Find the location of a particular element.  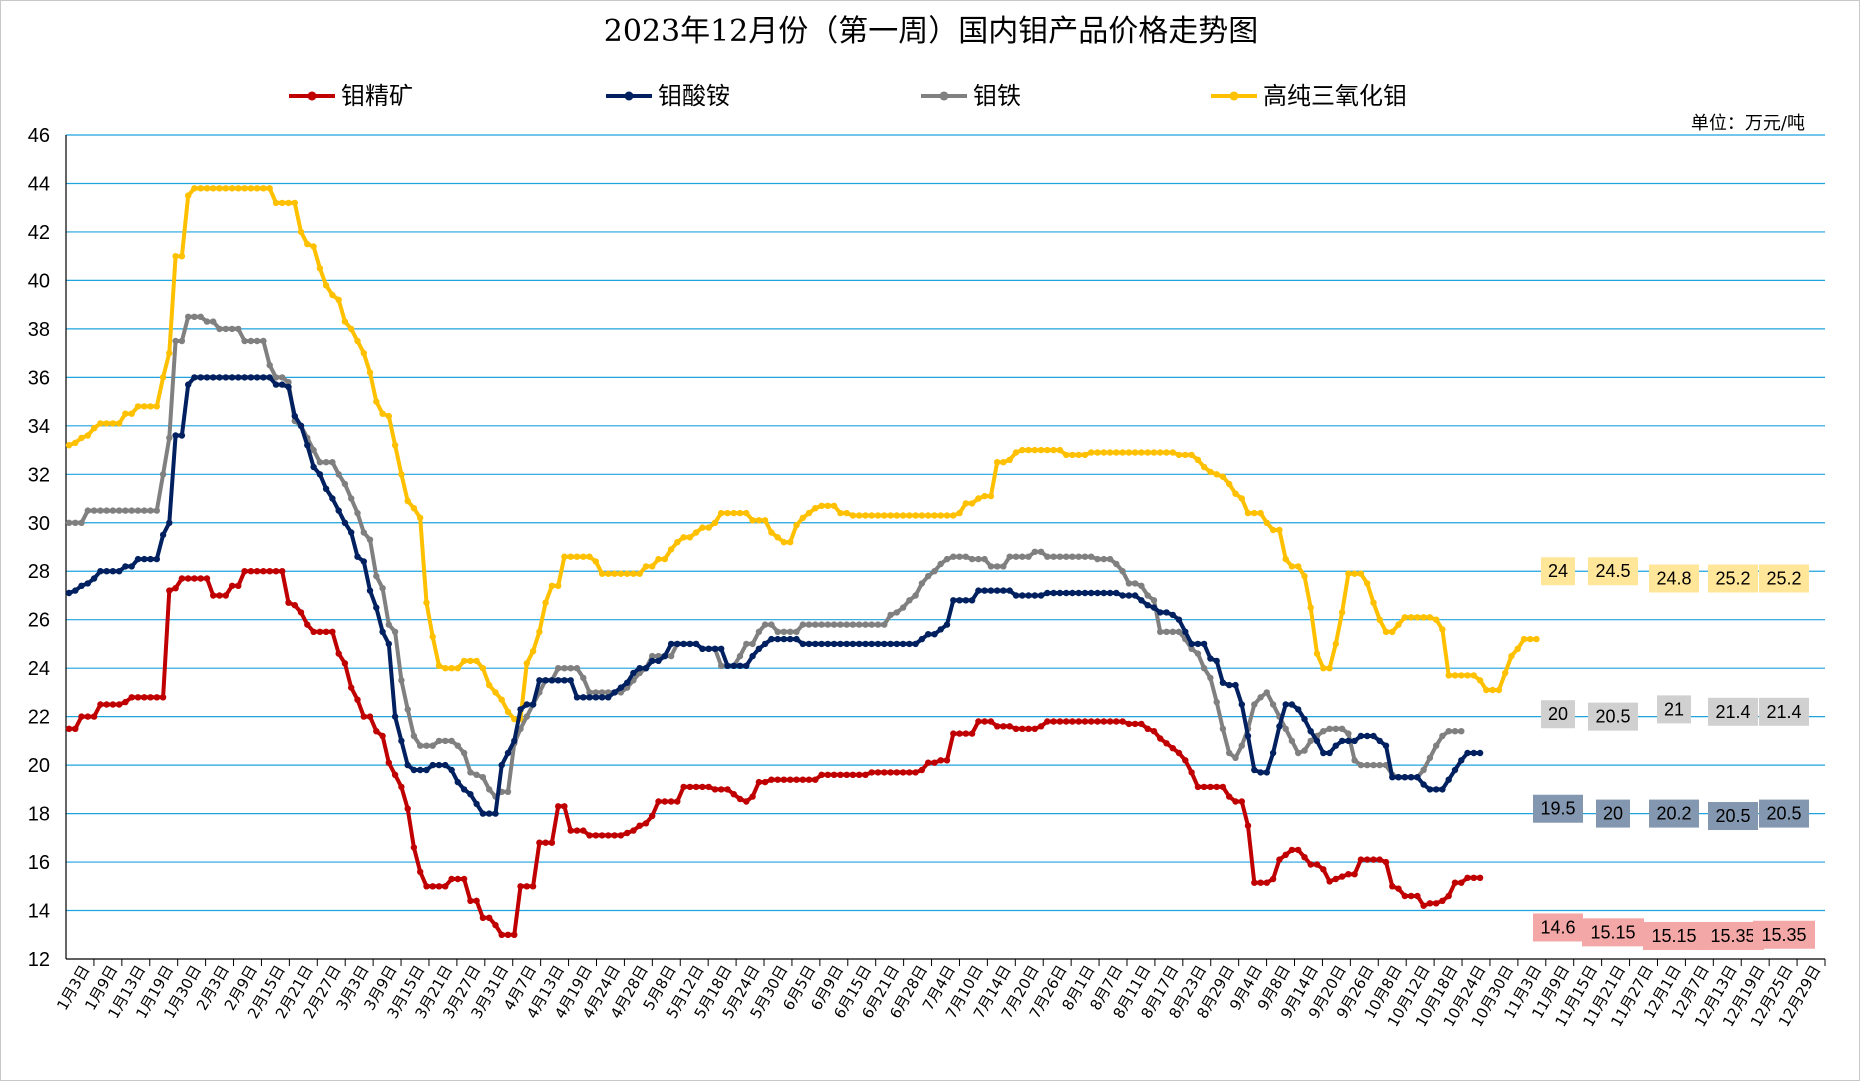

y-tick-label: 40 is located at coordinates (39, 281).